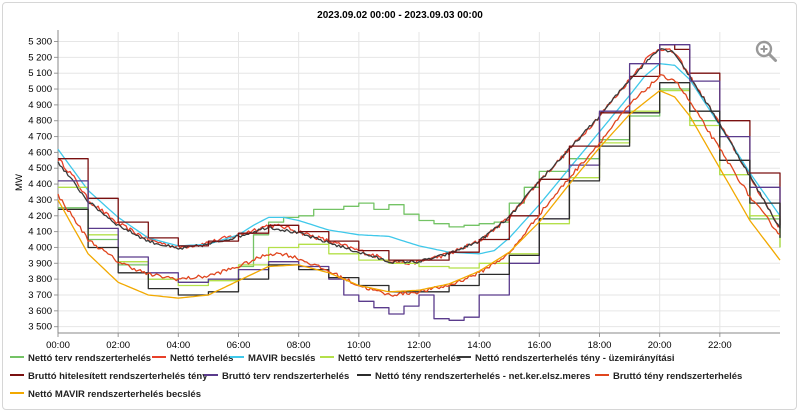 The width and height of the screenshot is (800, 413). What do you see at coordinates (40, 137) in the screenshot?
I see `y-tick-label: 4 700` at bounding box center [40, 137].